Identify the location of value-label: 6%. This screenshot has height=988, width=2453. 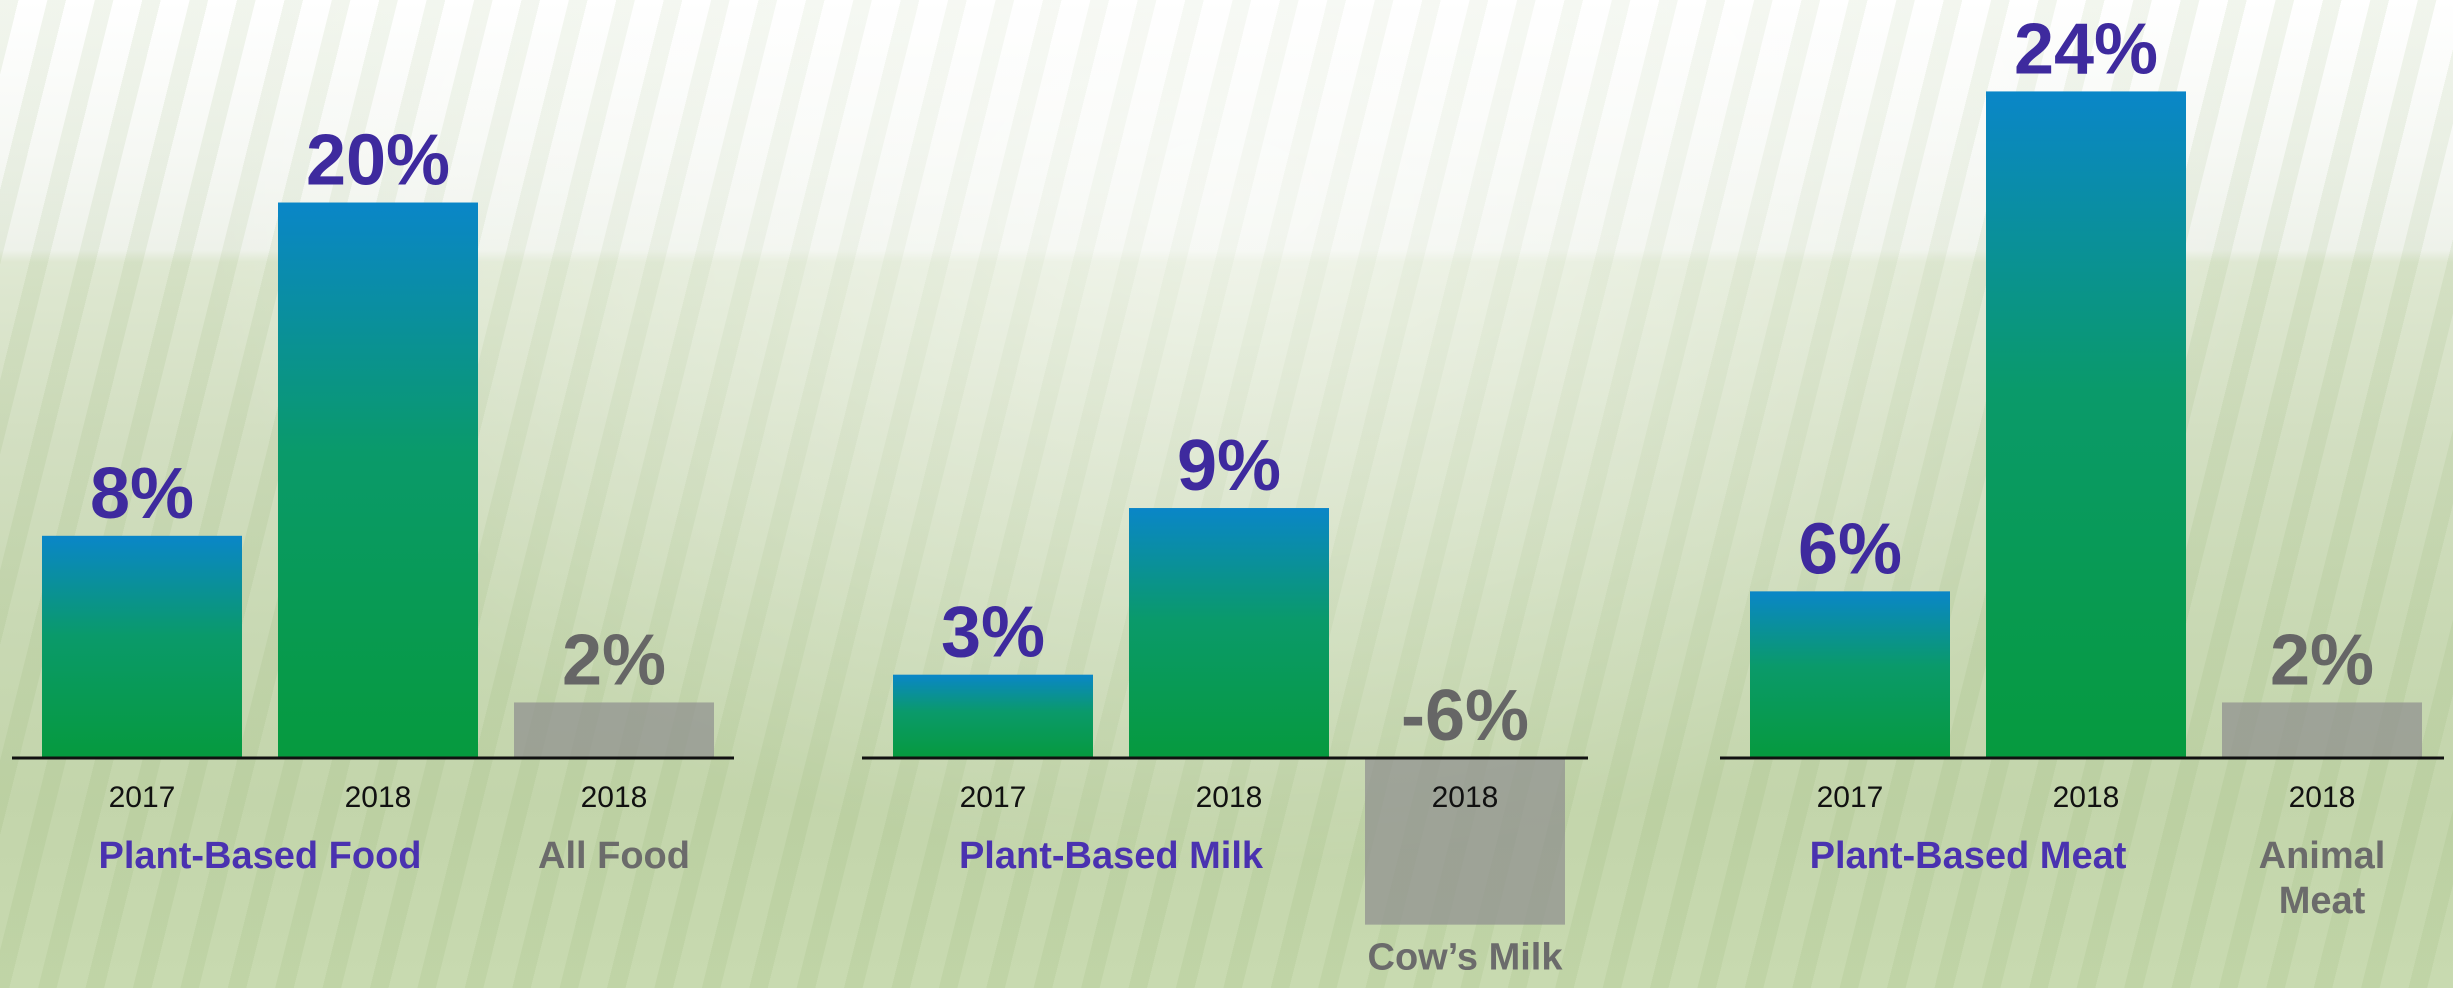
(1850, 549).